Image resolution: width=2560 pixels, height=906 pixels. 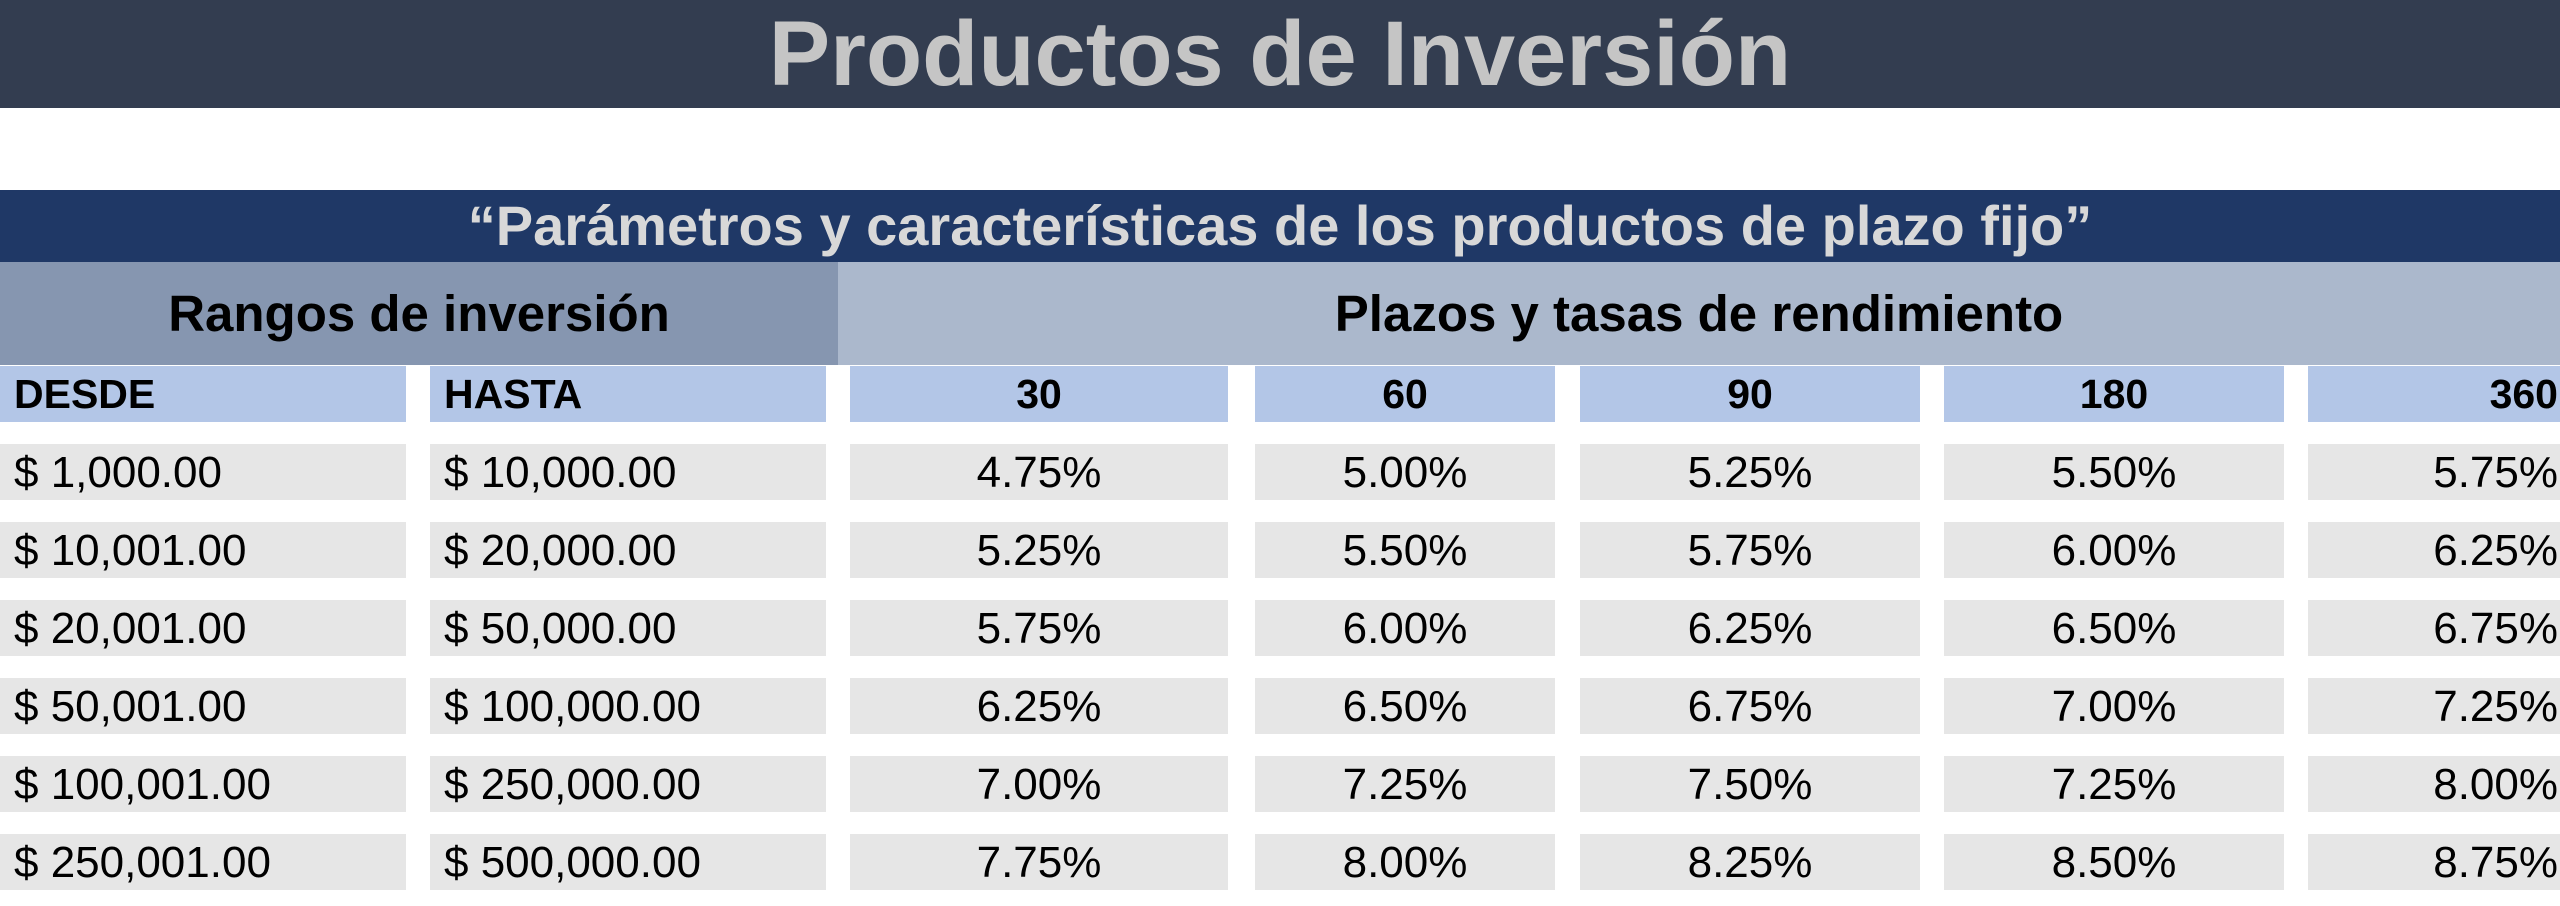 I want to click on group-header-ranges: Rangos de inversión, so click(x=419, y=313).